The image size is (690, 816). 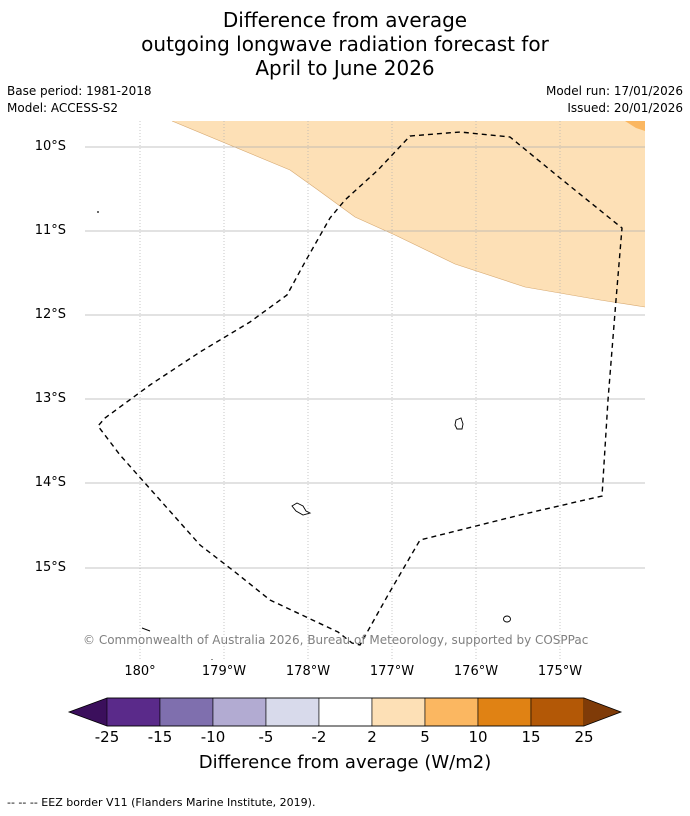 What do you see at coordinates (213, 737) in the screenshot?
I see `colorbar-tick-label: -10` at bounding box center [213, 737].